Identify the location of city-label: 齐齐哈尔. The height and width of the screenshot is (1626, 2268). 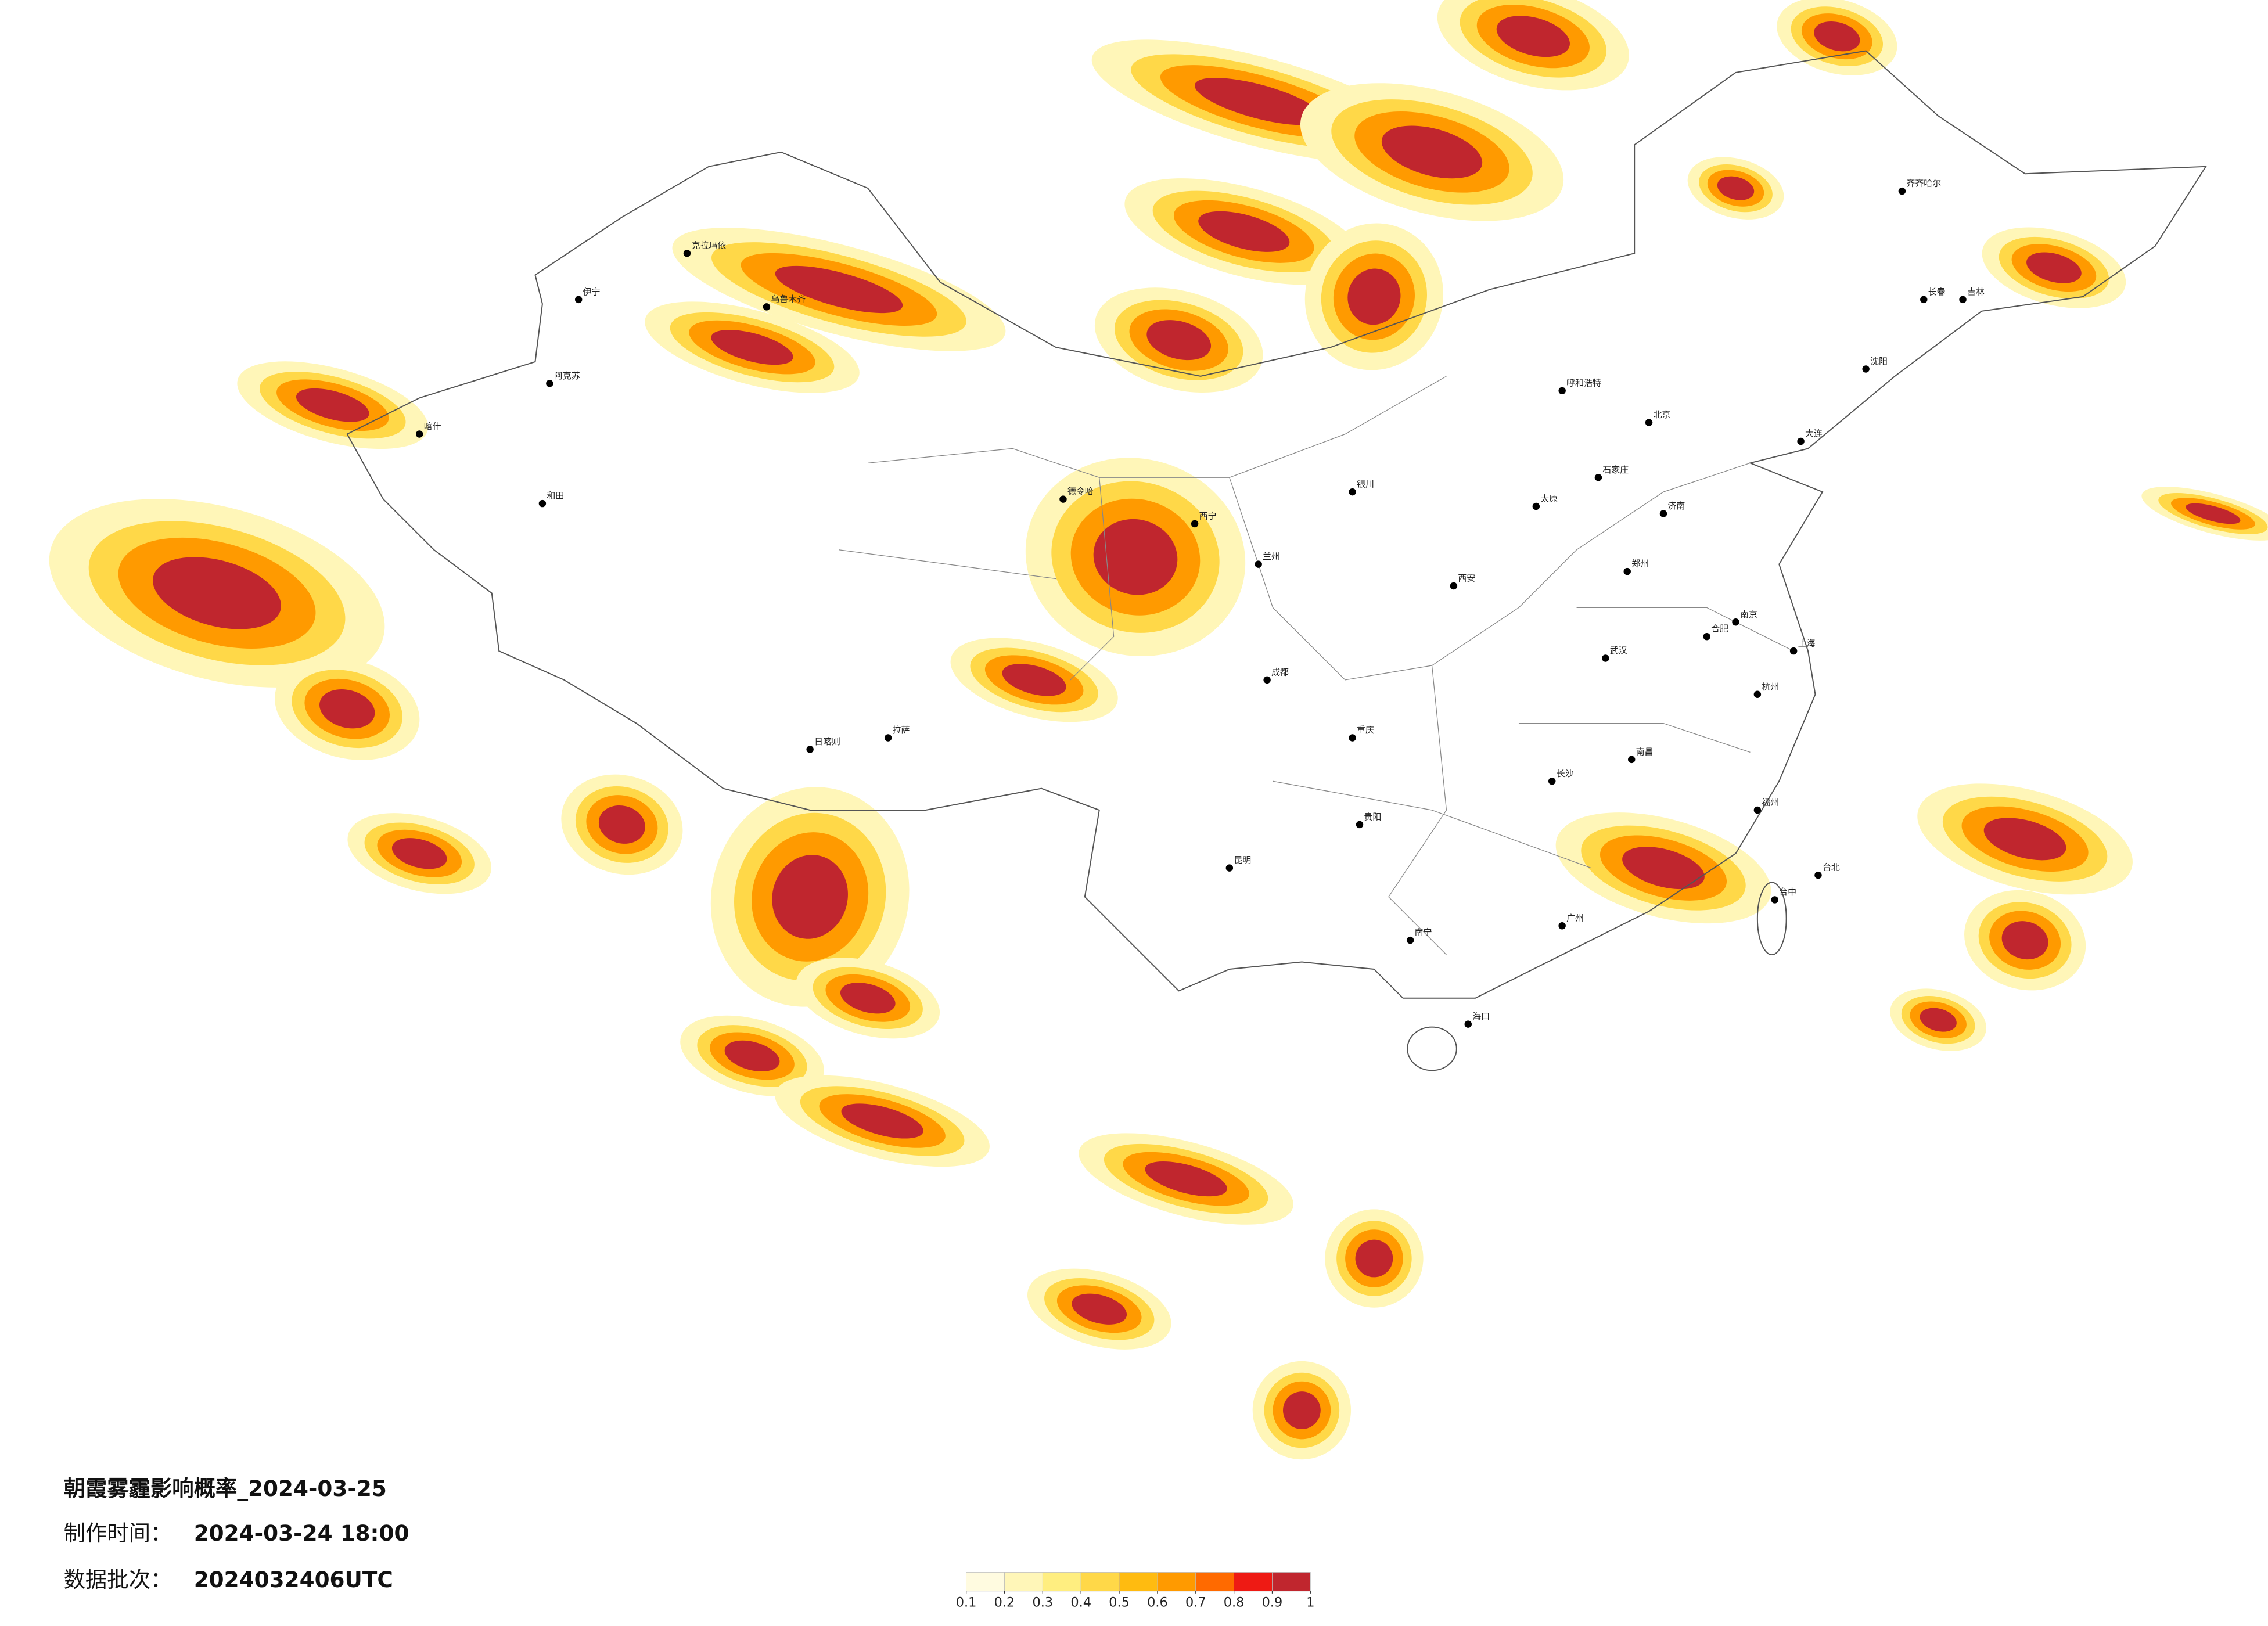
(1923, 183).